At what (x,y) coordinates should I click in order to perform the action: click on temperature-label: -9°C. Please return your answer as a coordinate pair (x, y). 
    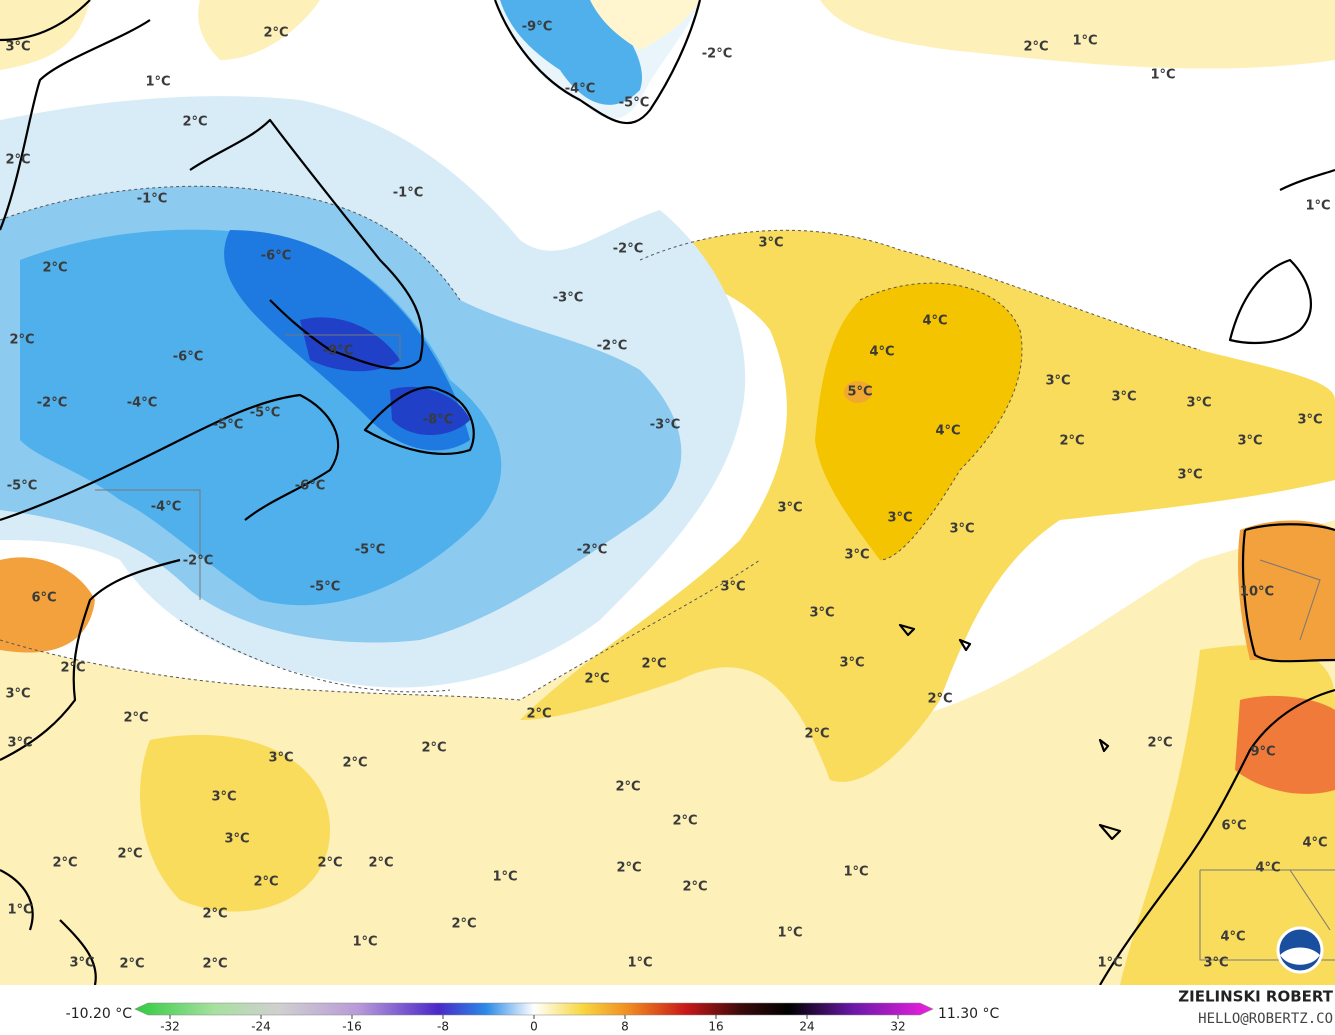
    Looking at the image, I should click on (338, 351).